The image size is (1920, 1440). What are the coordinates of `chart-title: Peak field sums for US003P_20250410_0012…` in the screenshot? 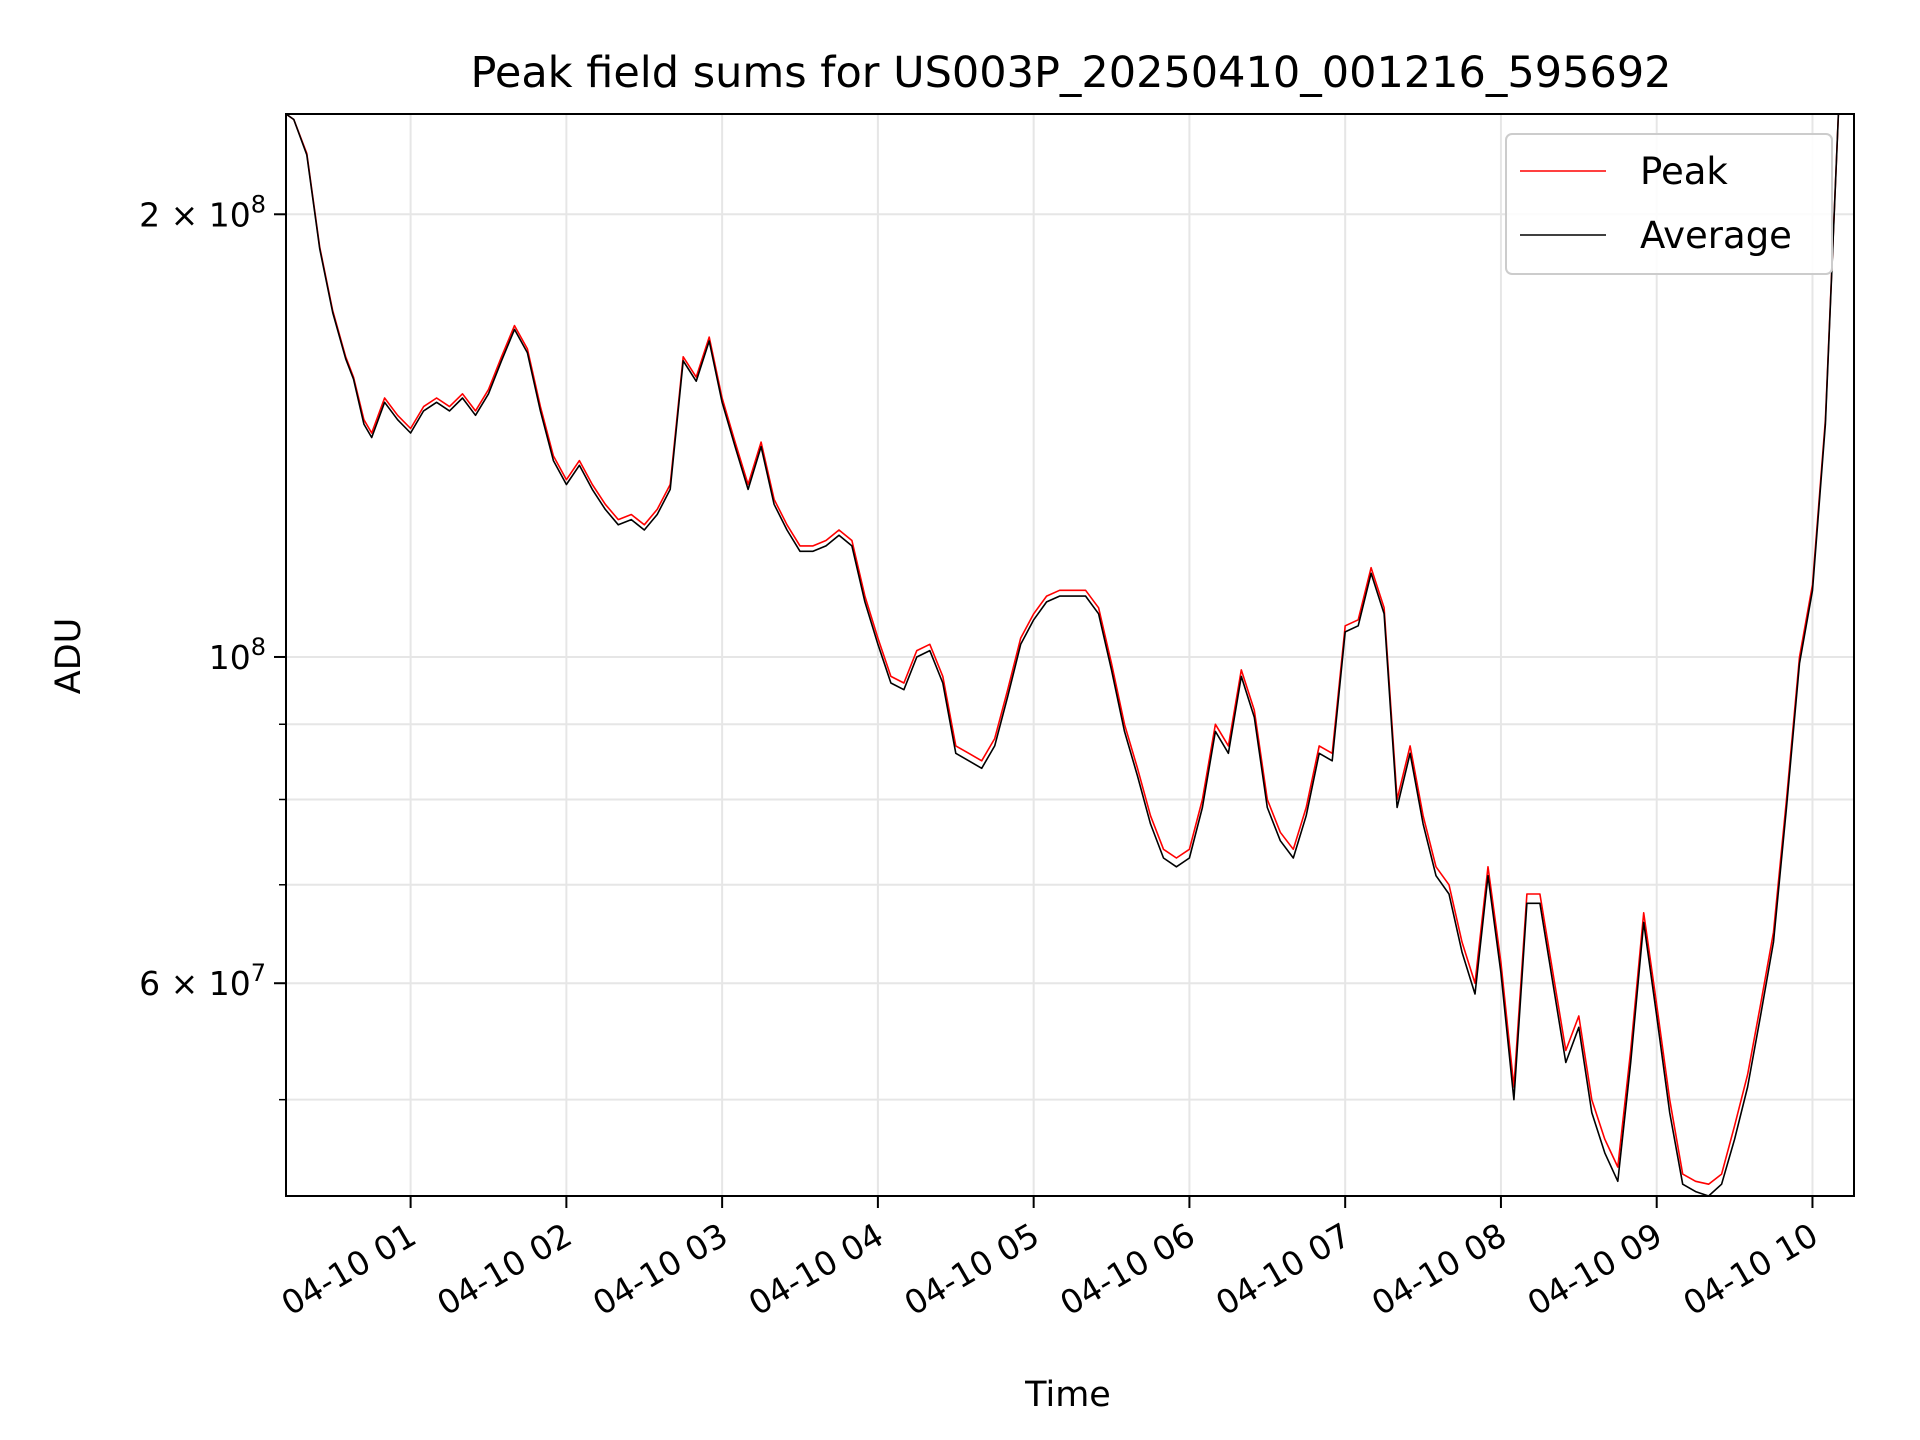 It's located at (1070, 73).